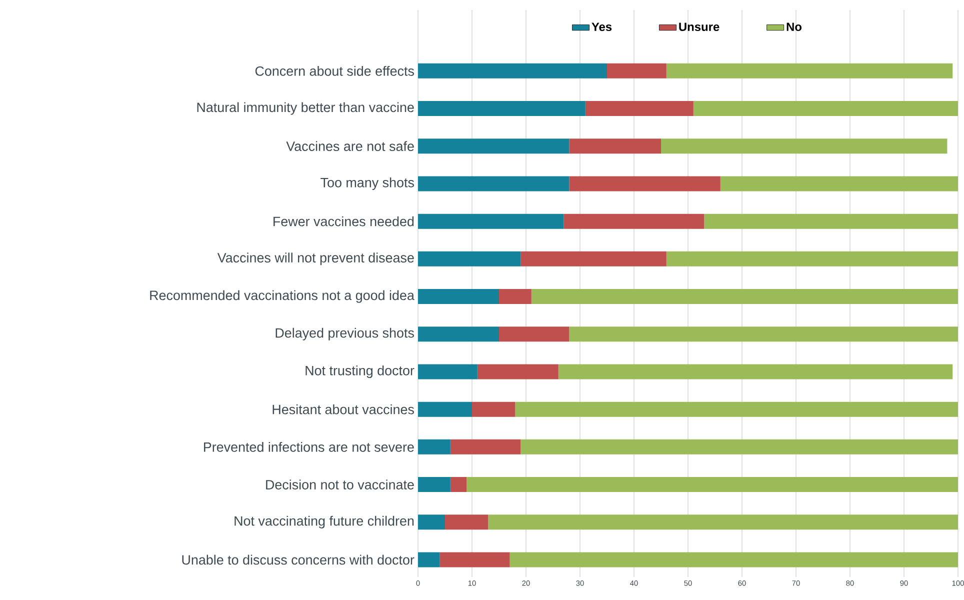  What do you see at coordinates (350, 146) in the screenshot?
I see `y-tick-label: Vaccines are not safe` at bounding box center [350, 146].